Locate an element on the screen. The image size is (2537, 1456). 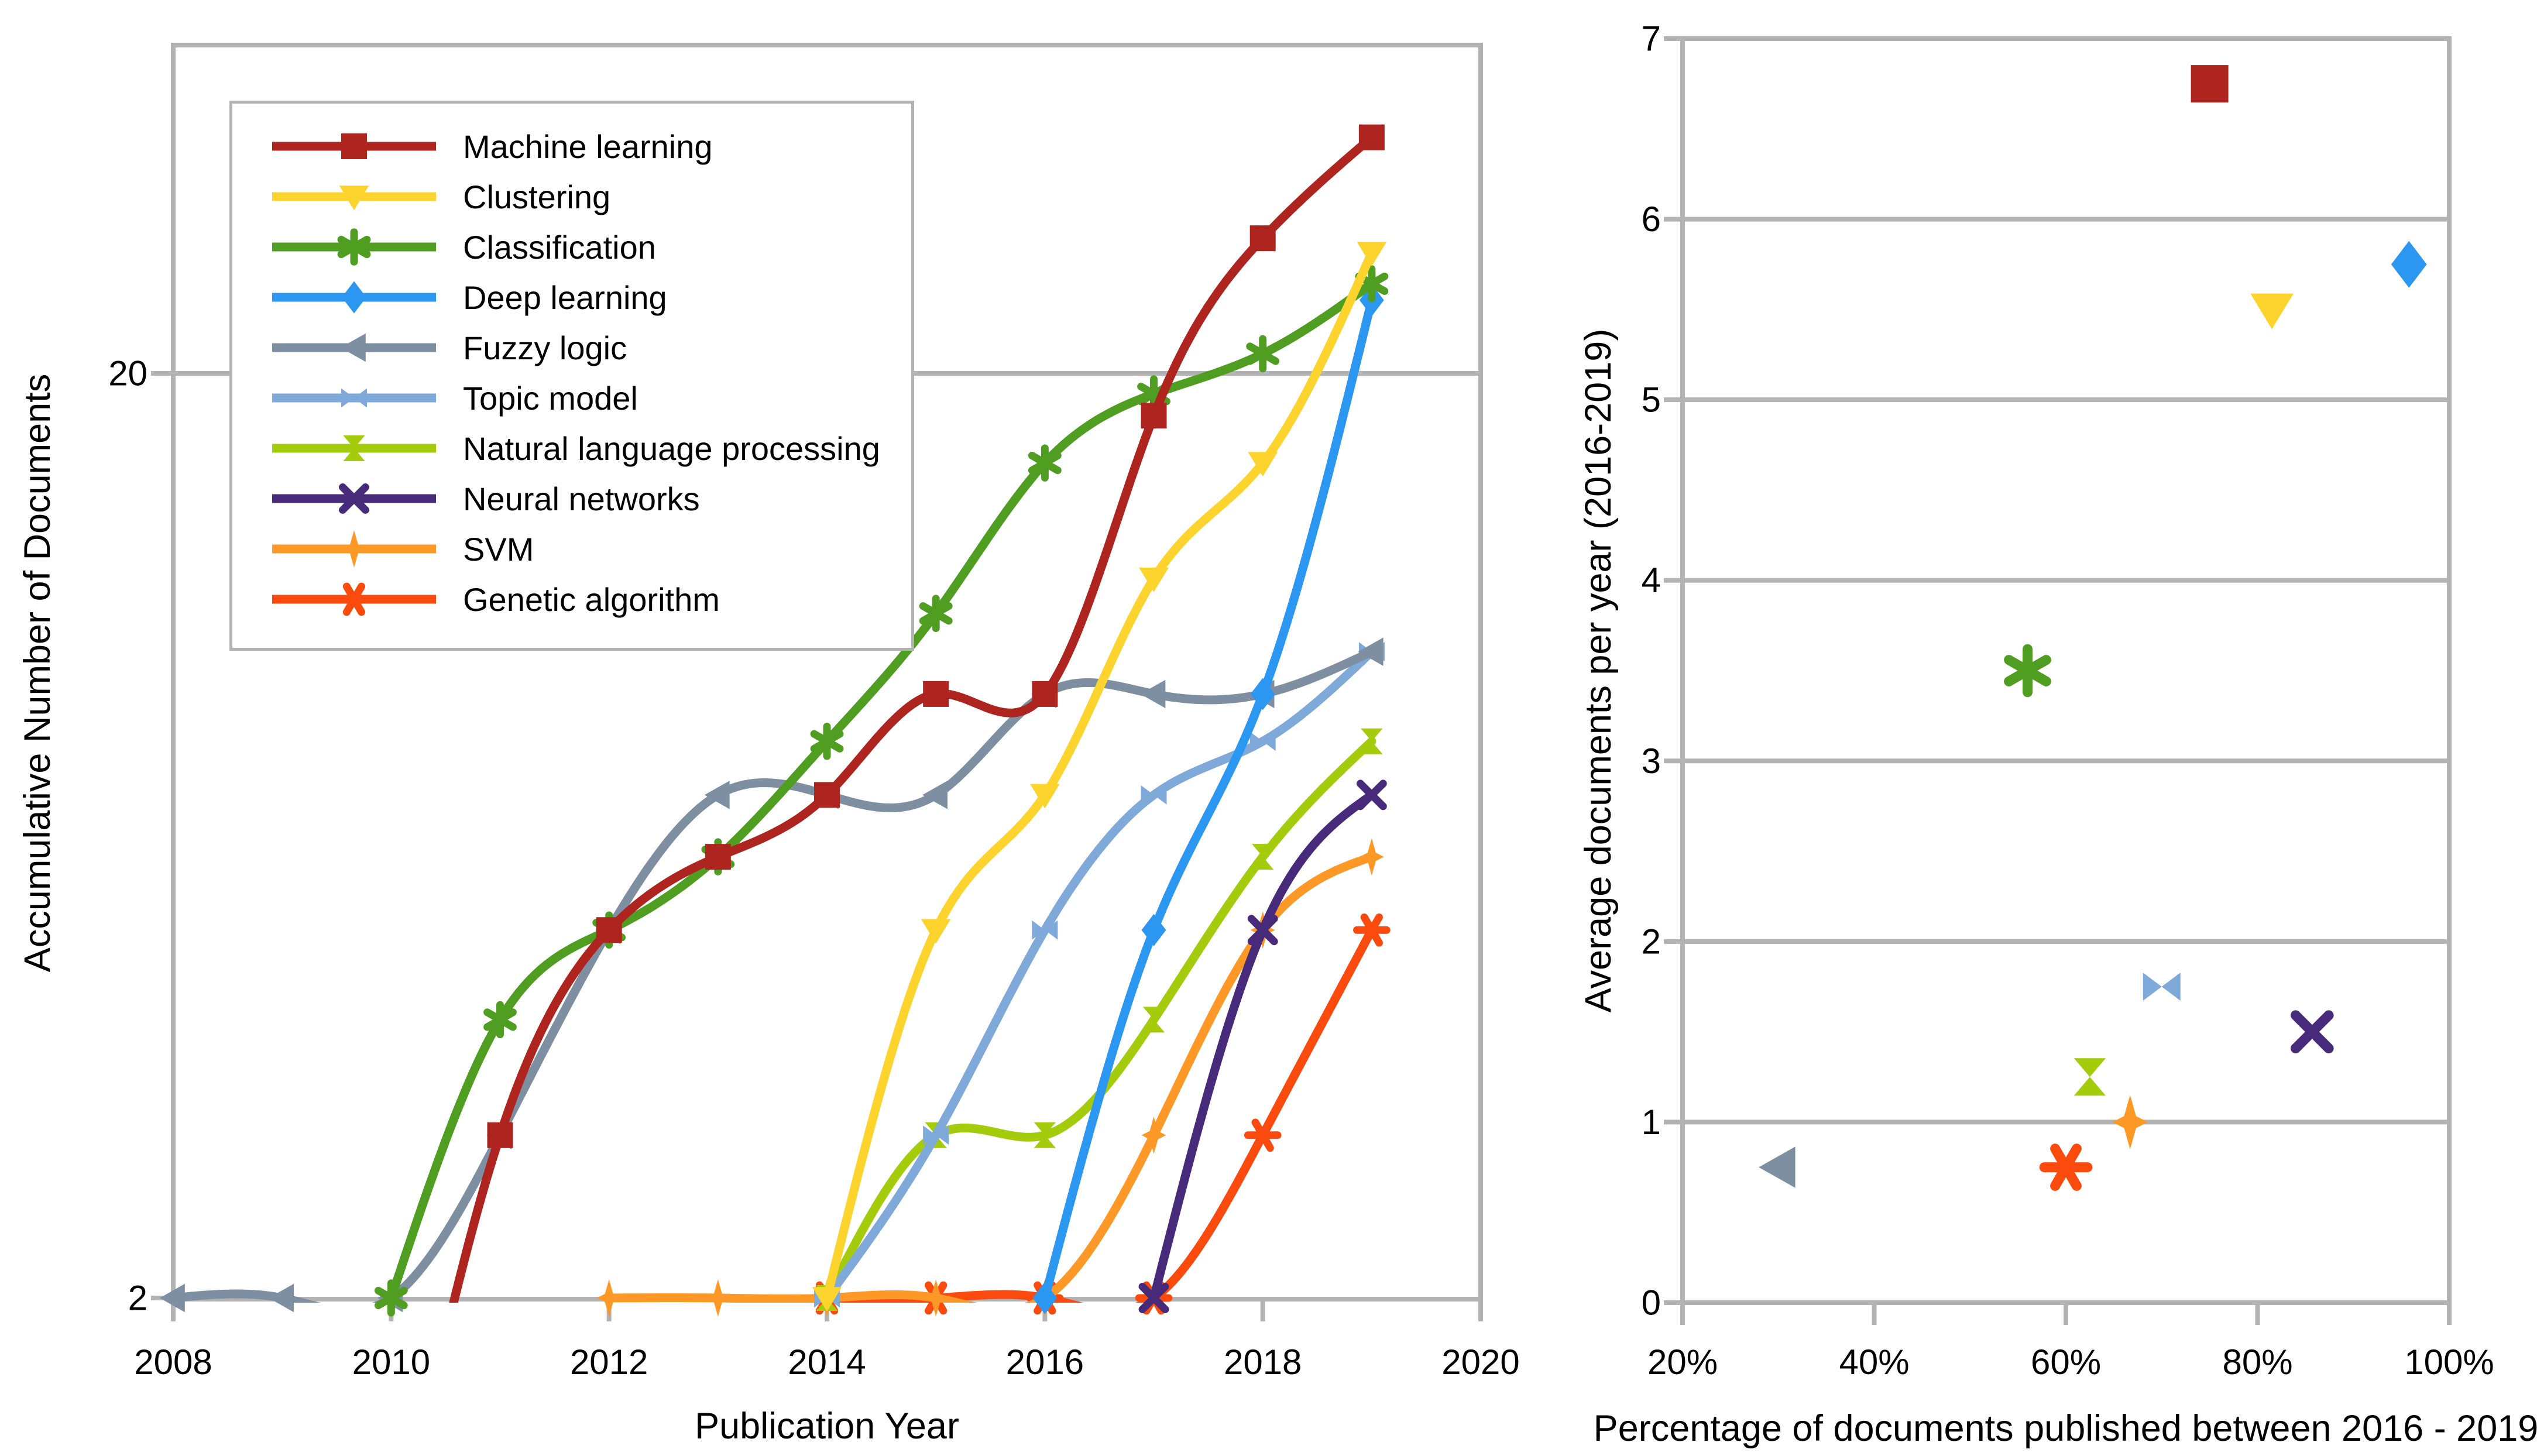
legend-label: Classification is located at coordinates (559, 247).